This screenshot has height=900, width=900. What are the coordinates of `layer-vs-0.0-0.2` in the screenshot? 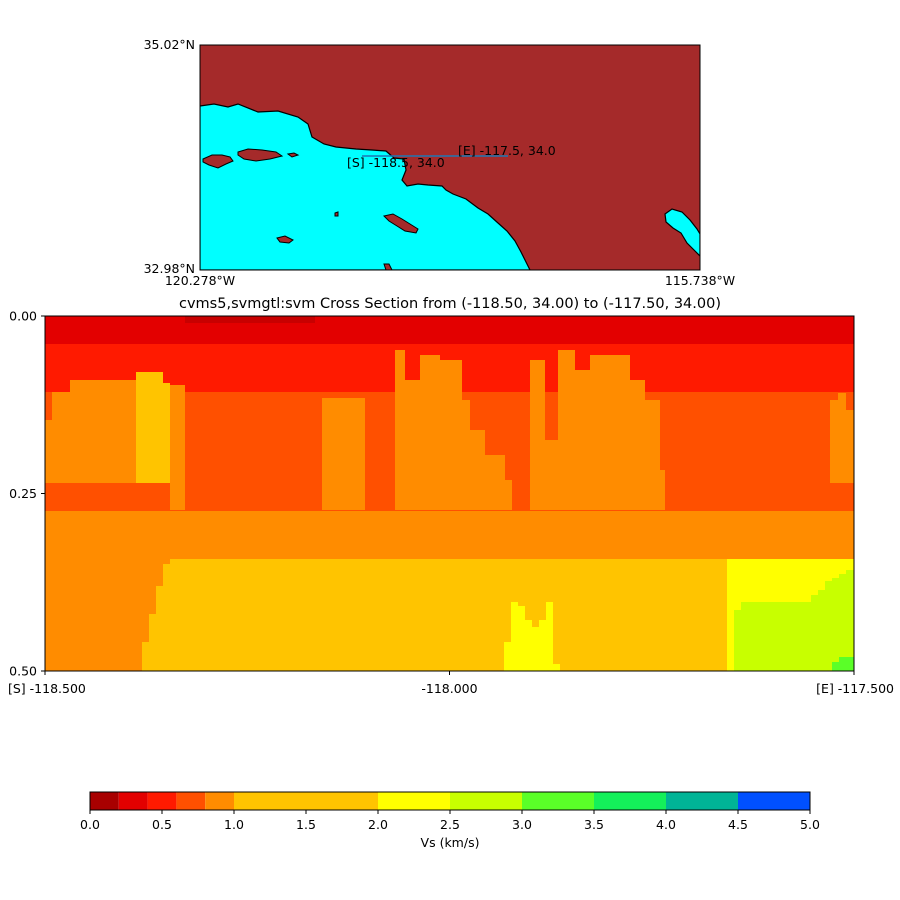 It's located at (250, 319).